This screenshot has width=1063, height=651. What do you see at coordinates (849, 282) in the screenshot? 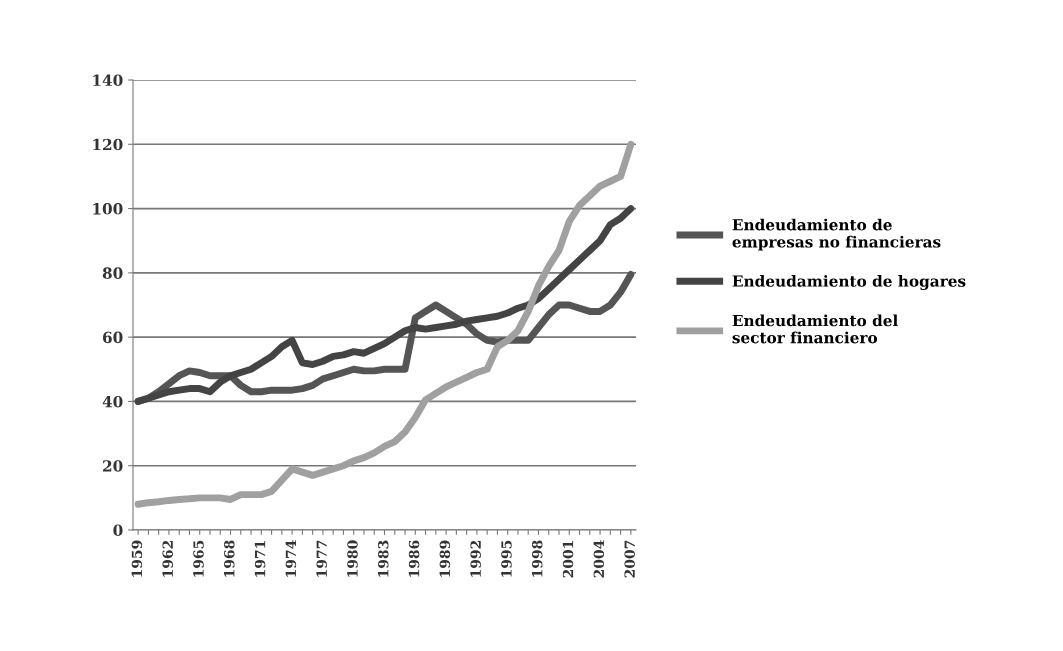
I see `legend-label: Endeudamiento de hogares` at bounding box center [849, 282].